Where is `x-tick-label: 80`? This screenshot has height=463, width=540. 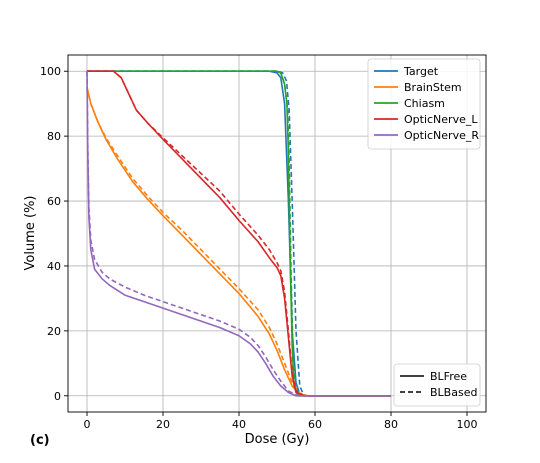
x-tick-label: 80 is located at coordinates (391, 424).